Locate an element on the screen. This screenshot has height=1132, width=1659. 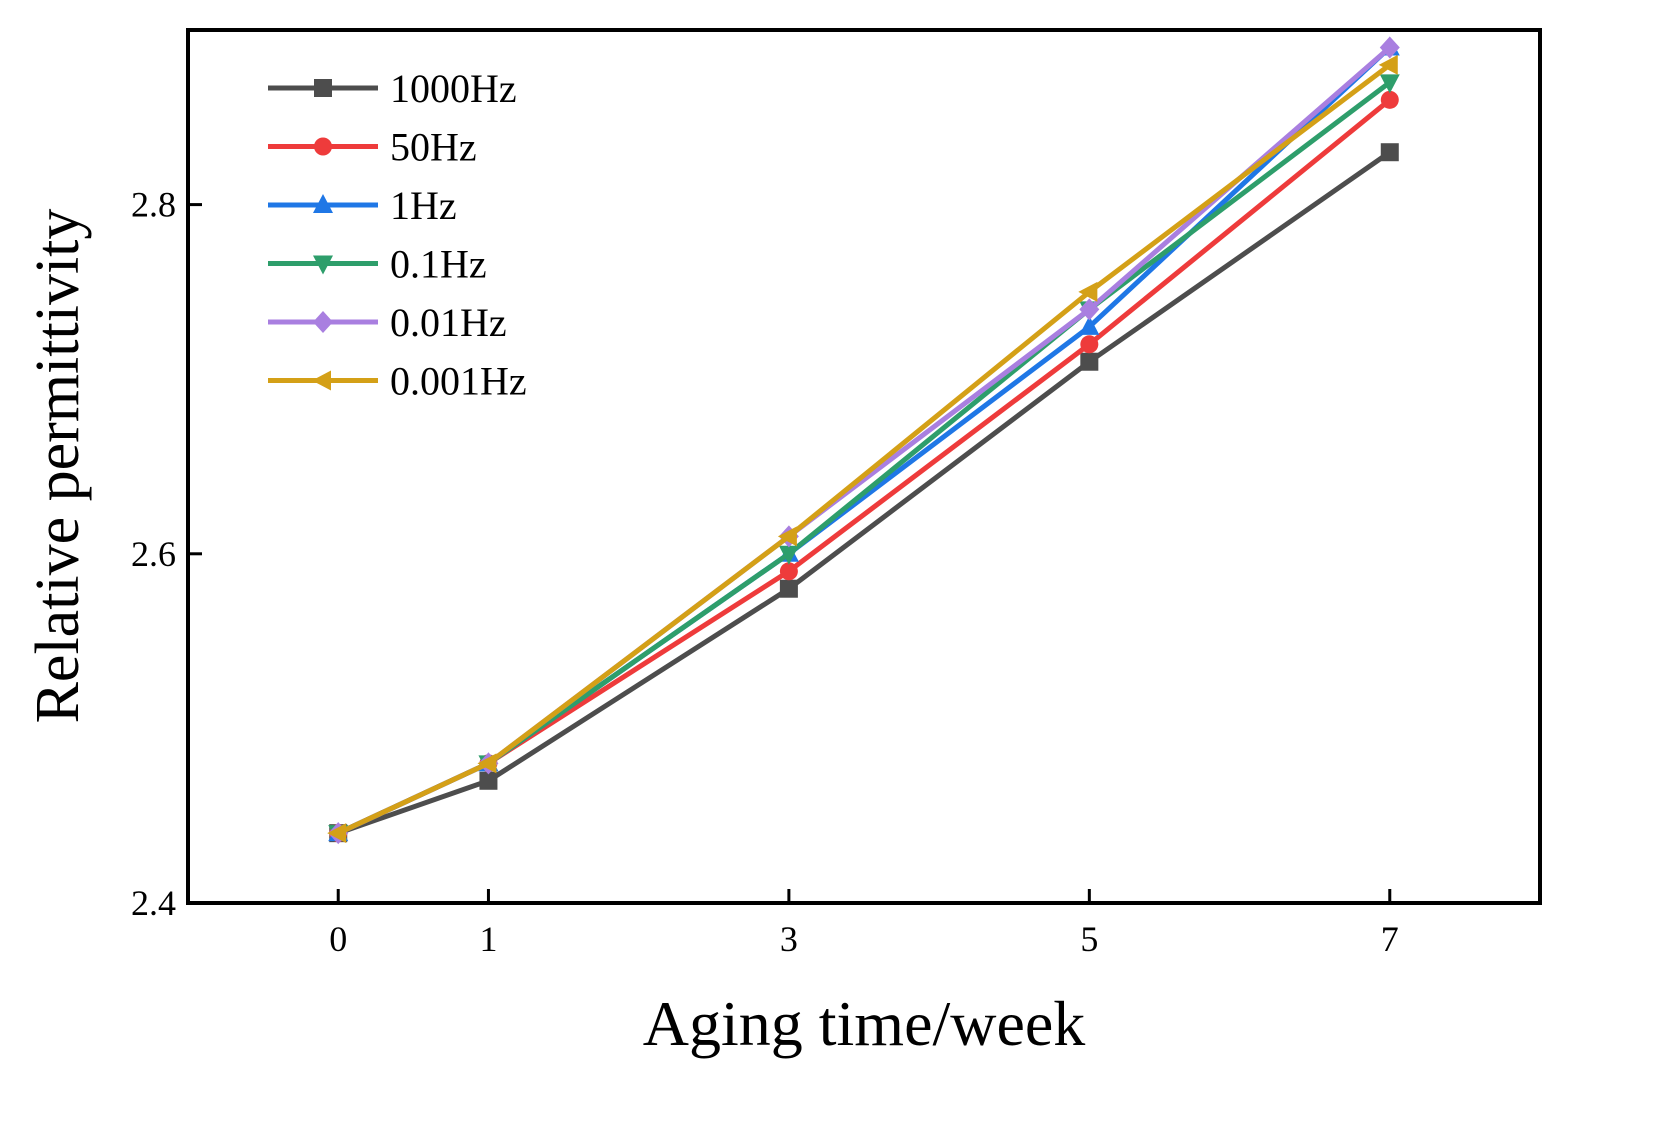
x-tick-label: 3 is located at coordinates (789, 939).